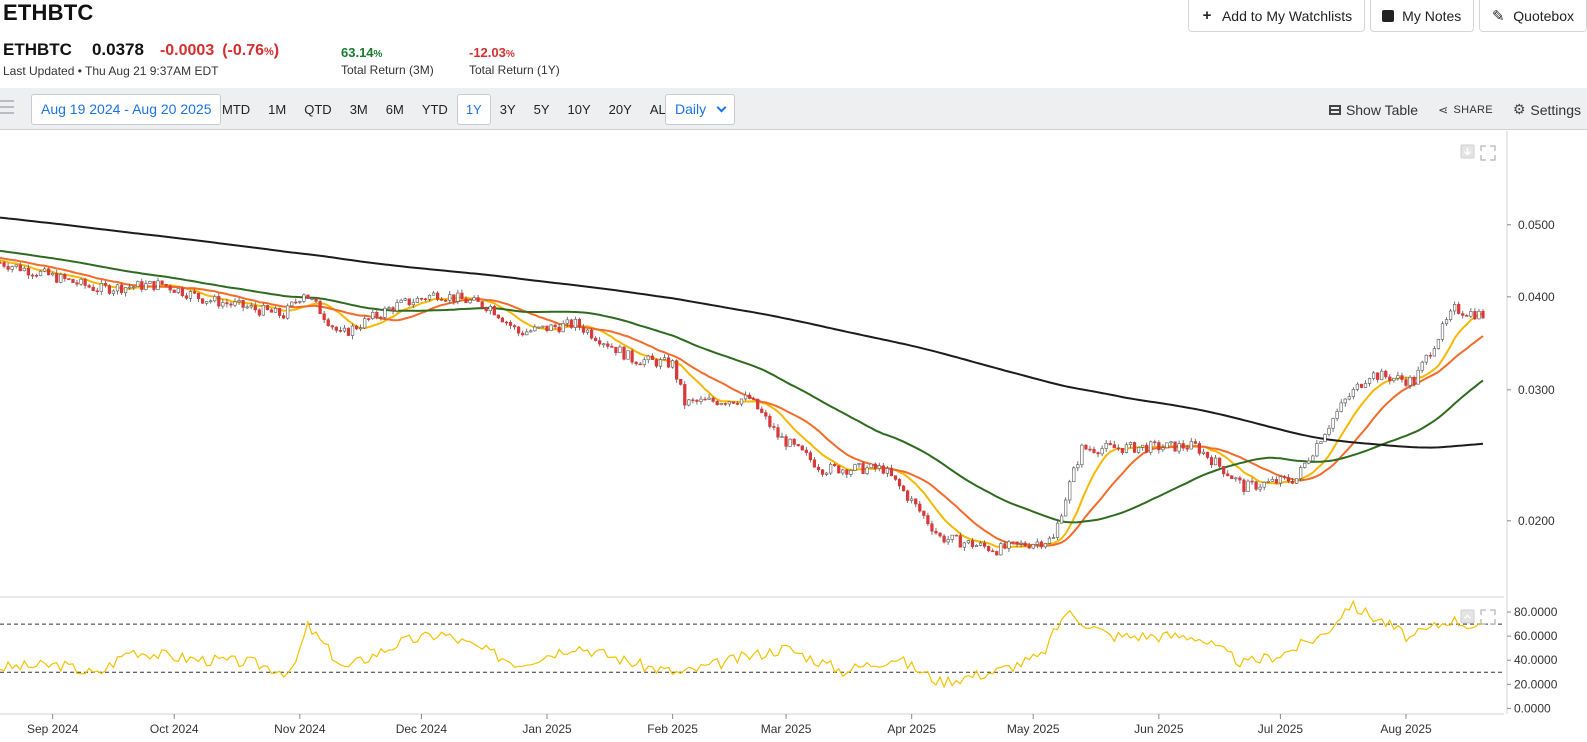 The width and height of the screenshot is (1587, 742). Describe the element at coordinates (1536, 390) in the screenshot. I see `y-tick-label: 0.0300` at that location.